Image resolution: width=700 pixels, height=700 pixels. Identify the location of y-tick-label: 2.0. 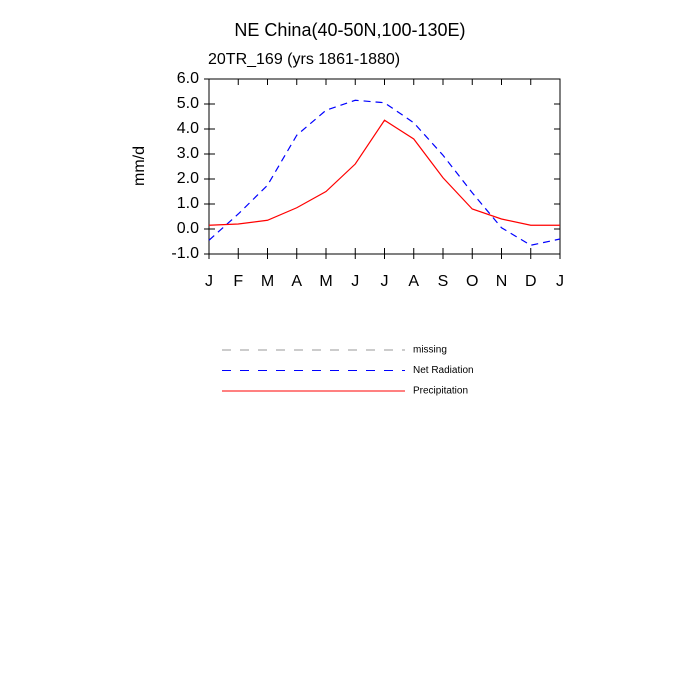
(188, 178).